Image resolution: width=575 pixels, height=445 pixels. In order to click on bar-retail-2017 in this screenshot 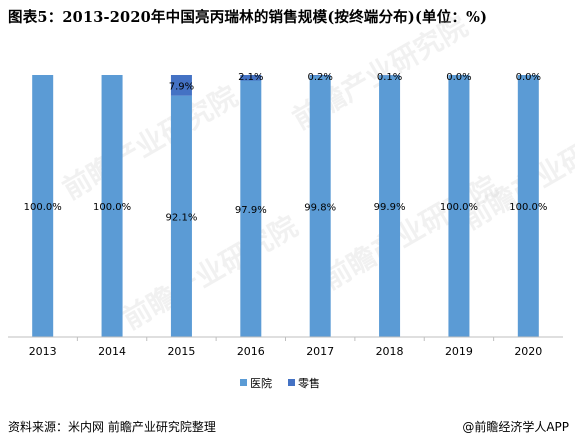, I will do `click(320, 75)`.